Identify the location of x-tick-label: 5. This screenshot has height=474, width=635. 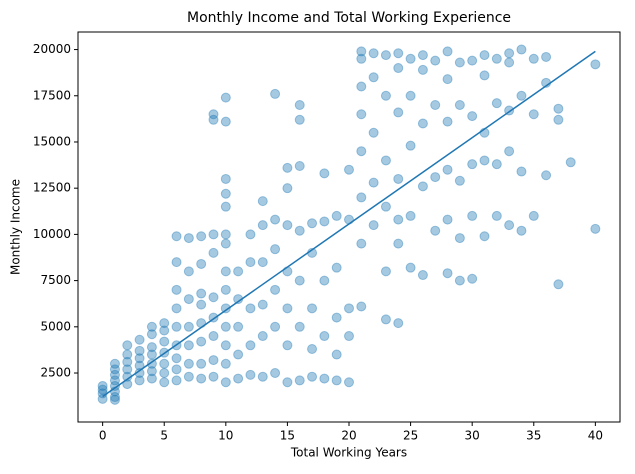
(164, 436).